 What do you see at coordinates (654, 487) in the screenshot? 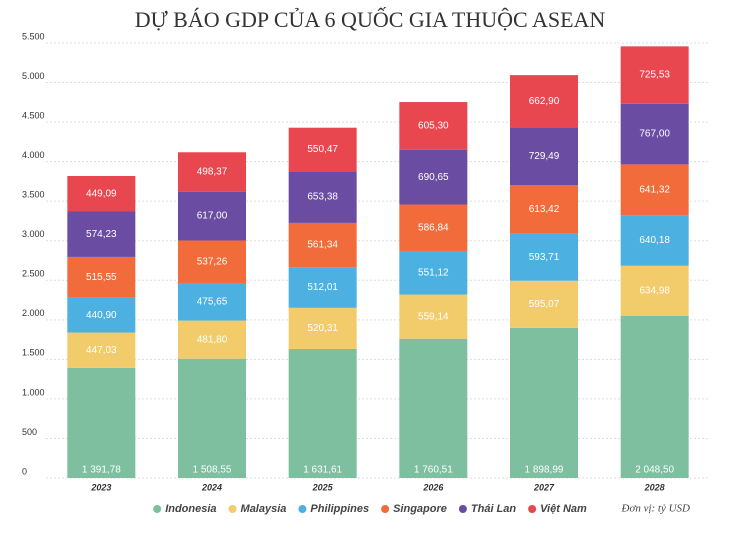
I see `x-tick-label: 2028` at bounding box center [654, 487].